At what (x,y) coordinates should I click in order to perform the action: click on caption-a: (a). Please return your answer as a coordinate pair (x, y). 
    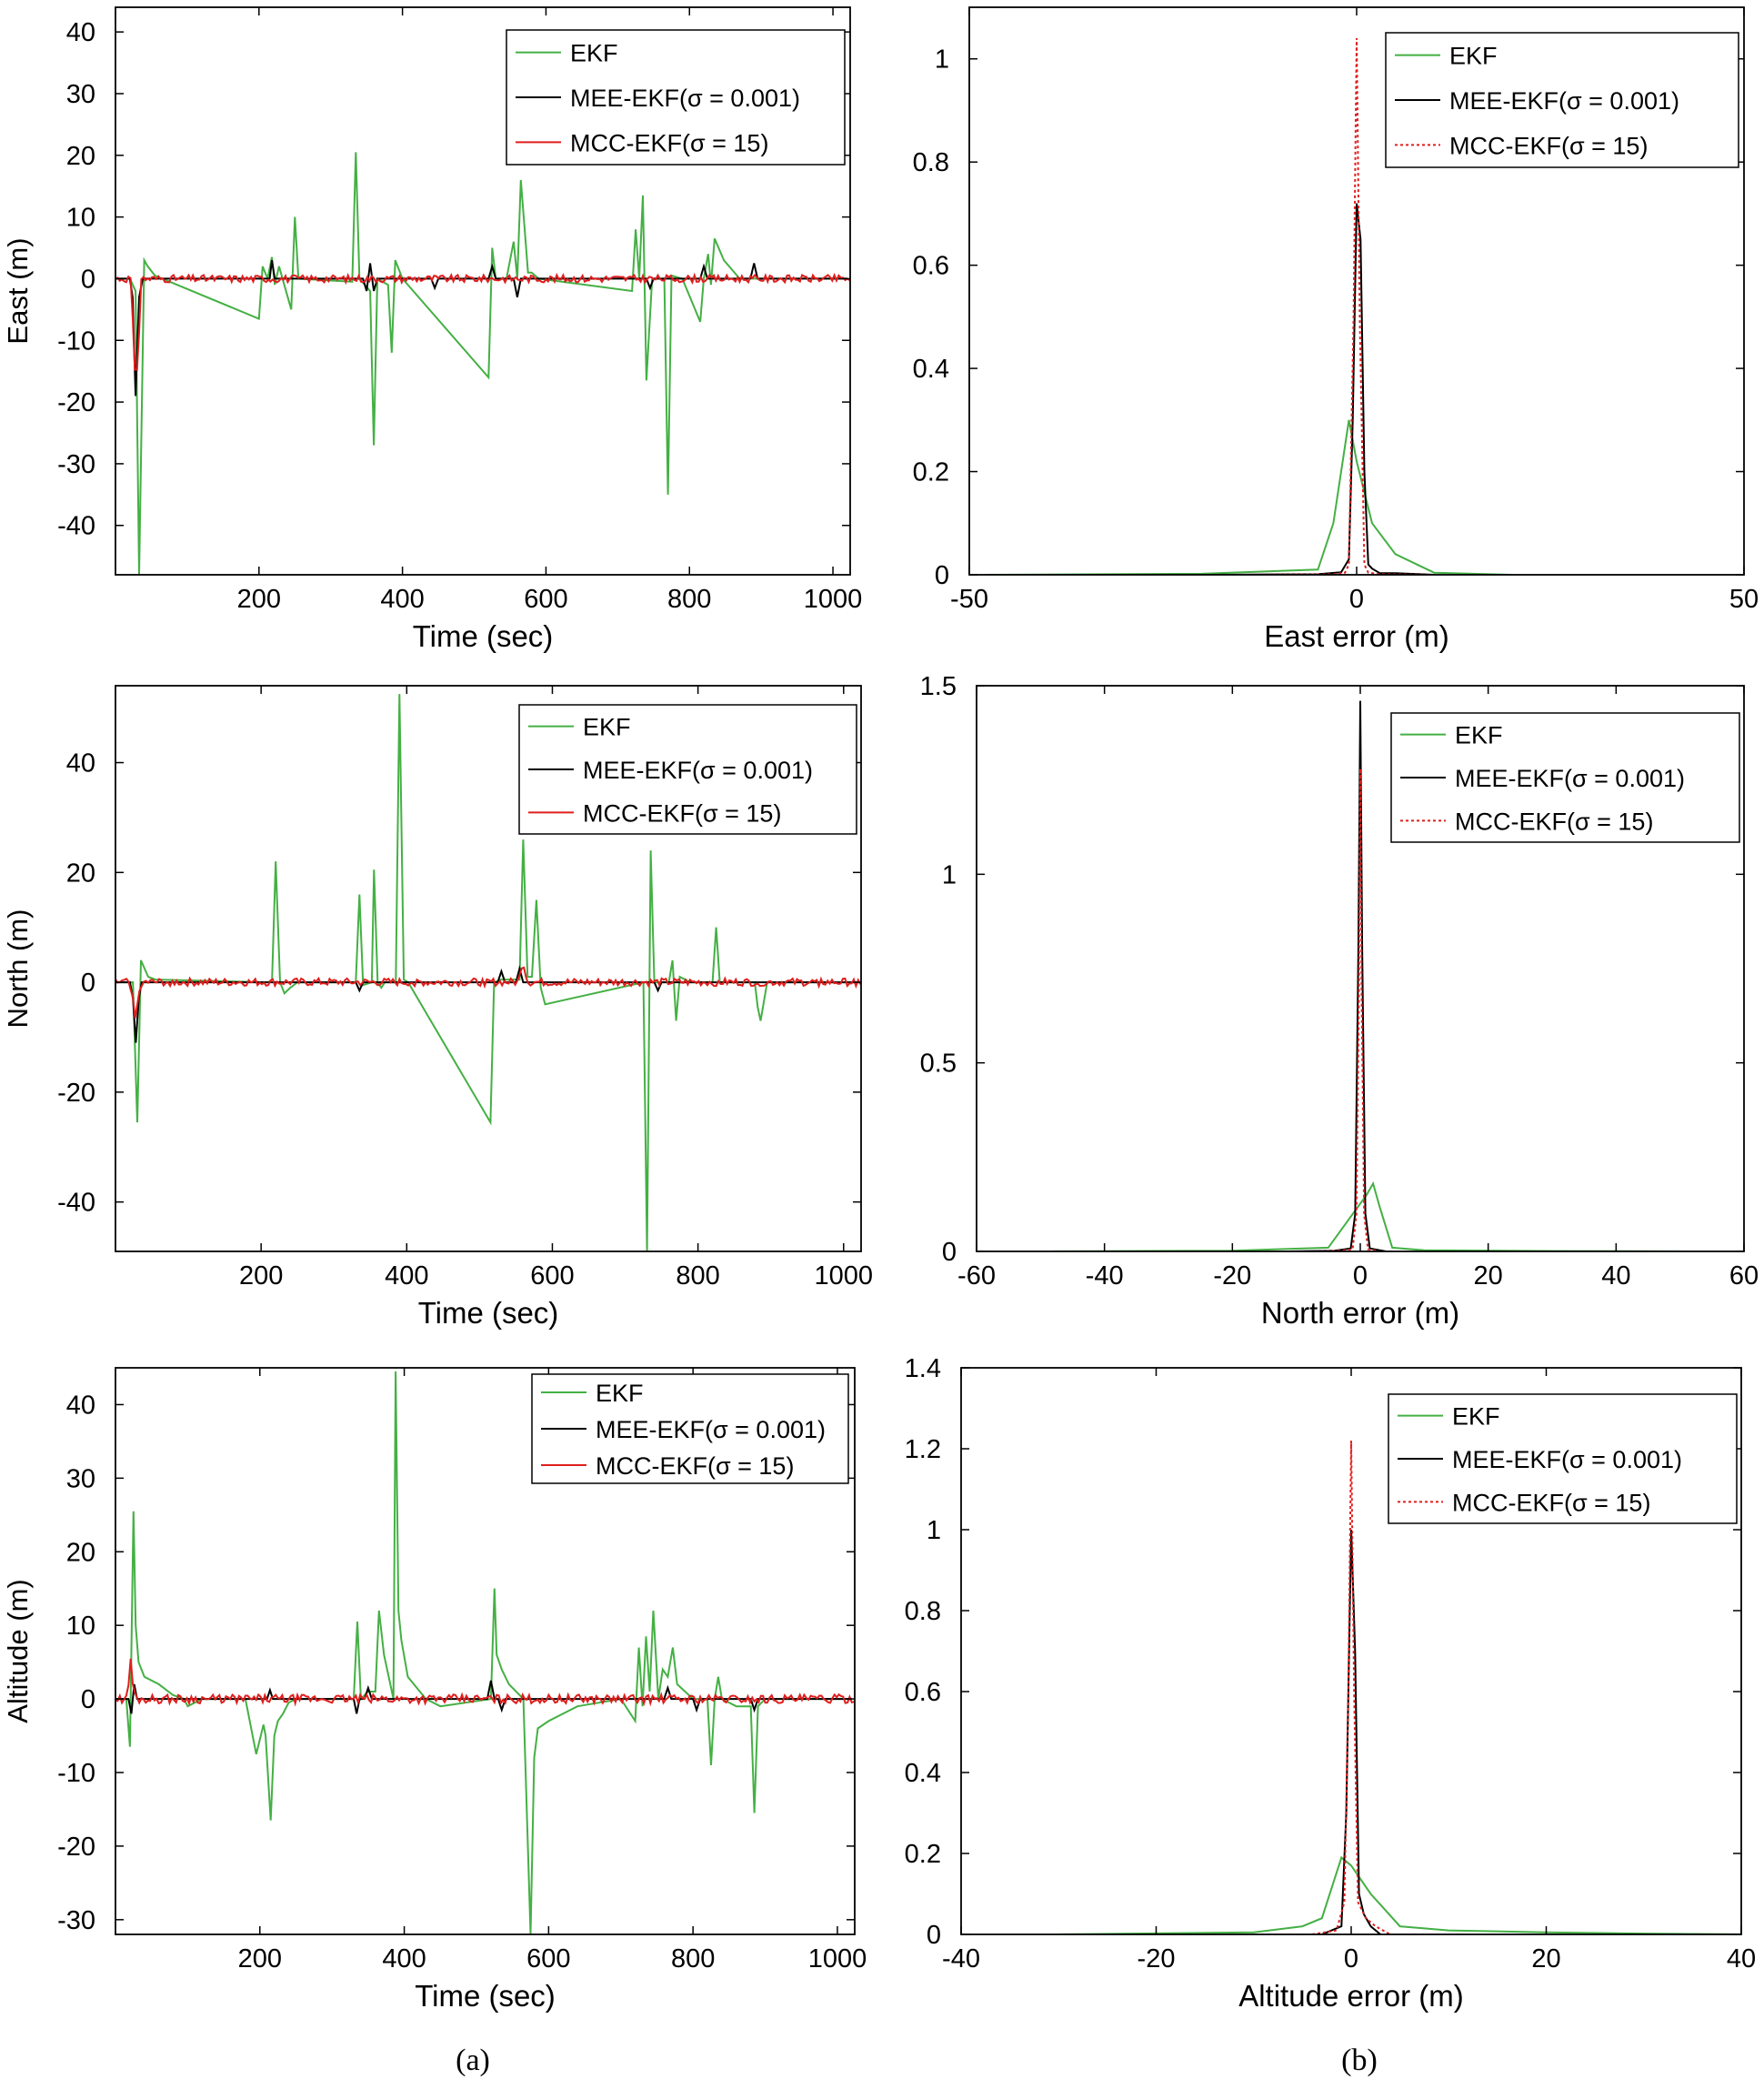
    Looking at the image, I should click on (473, 2061).